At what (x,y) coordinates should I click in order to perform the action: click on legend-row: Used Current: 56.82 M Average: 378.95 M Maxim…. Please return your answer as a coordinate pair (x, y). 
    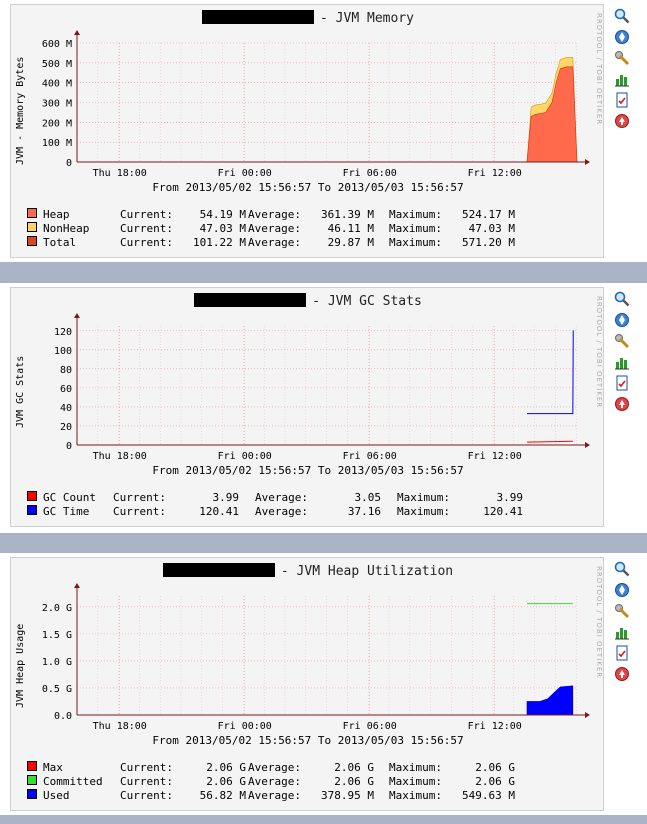
    Looking at the image, I should click on (271, 796).